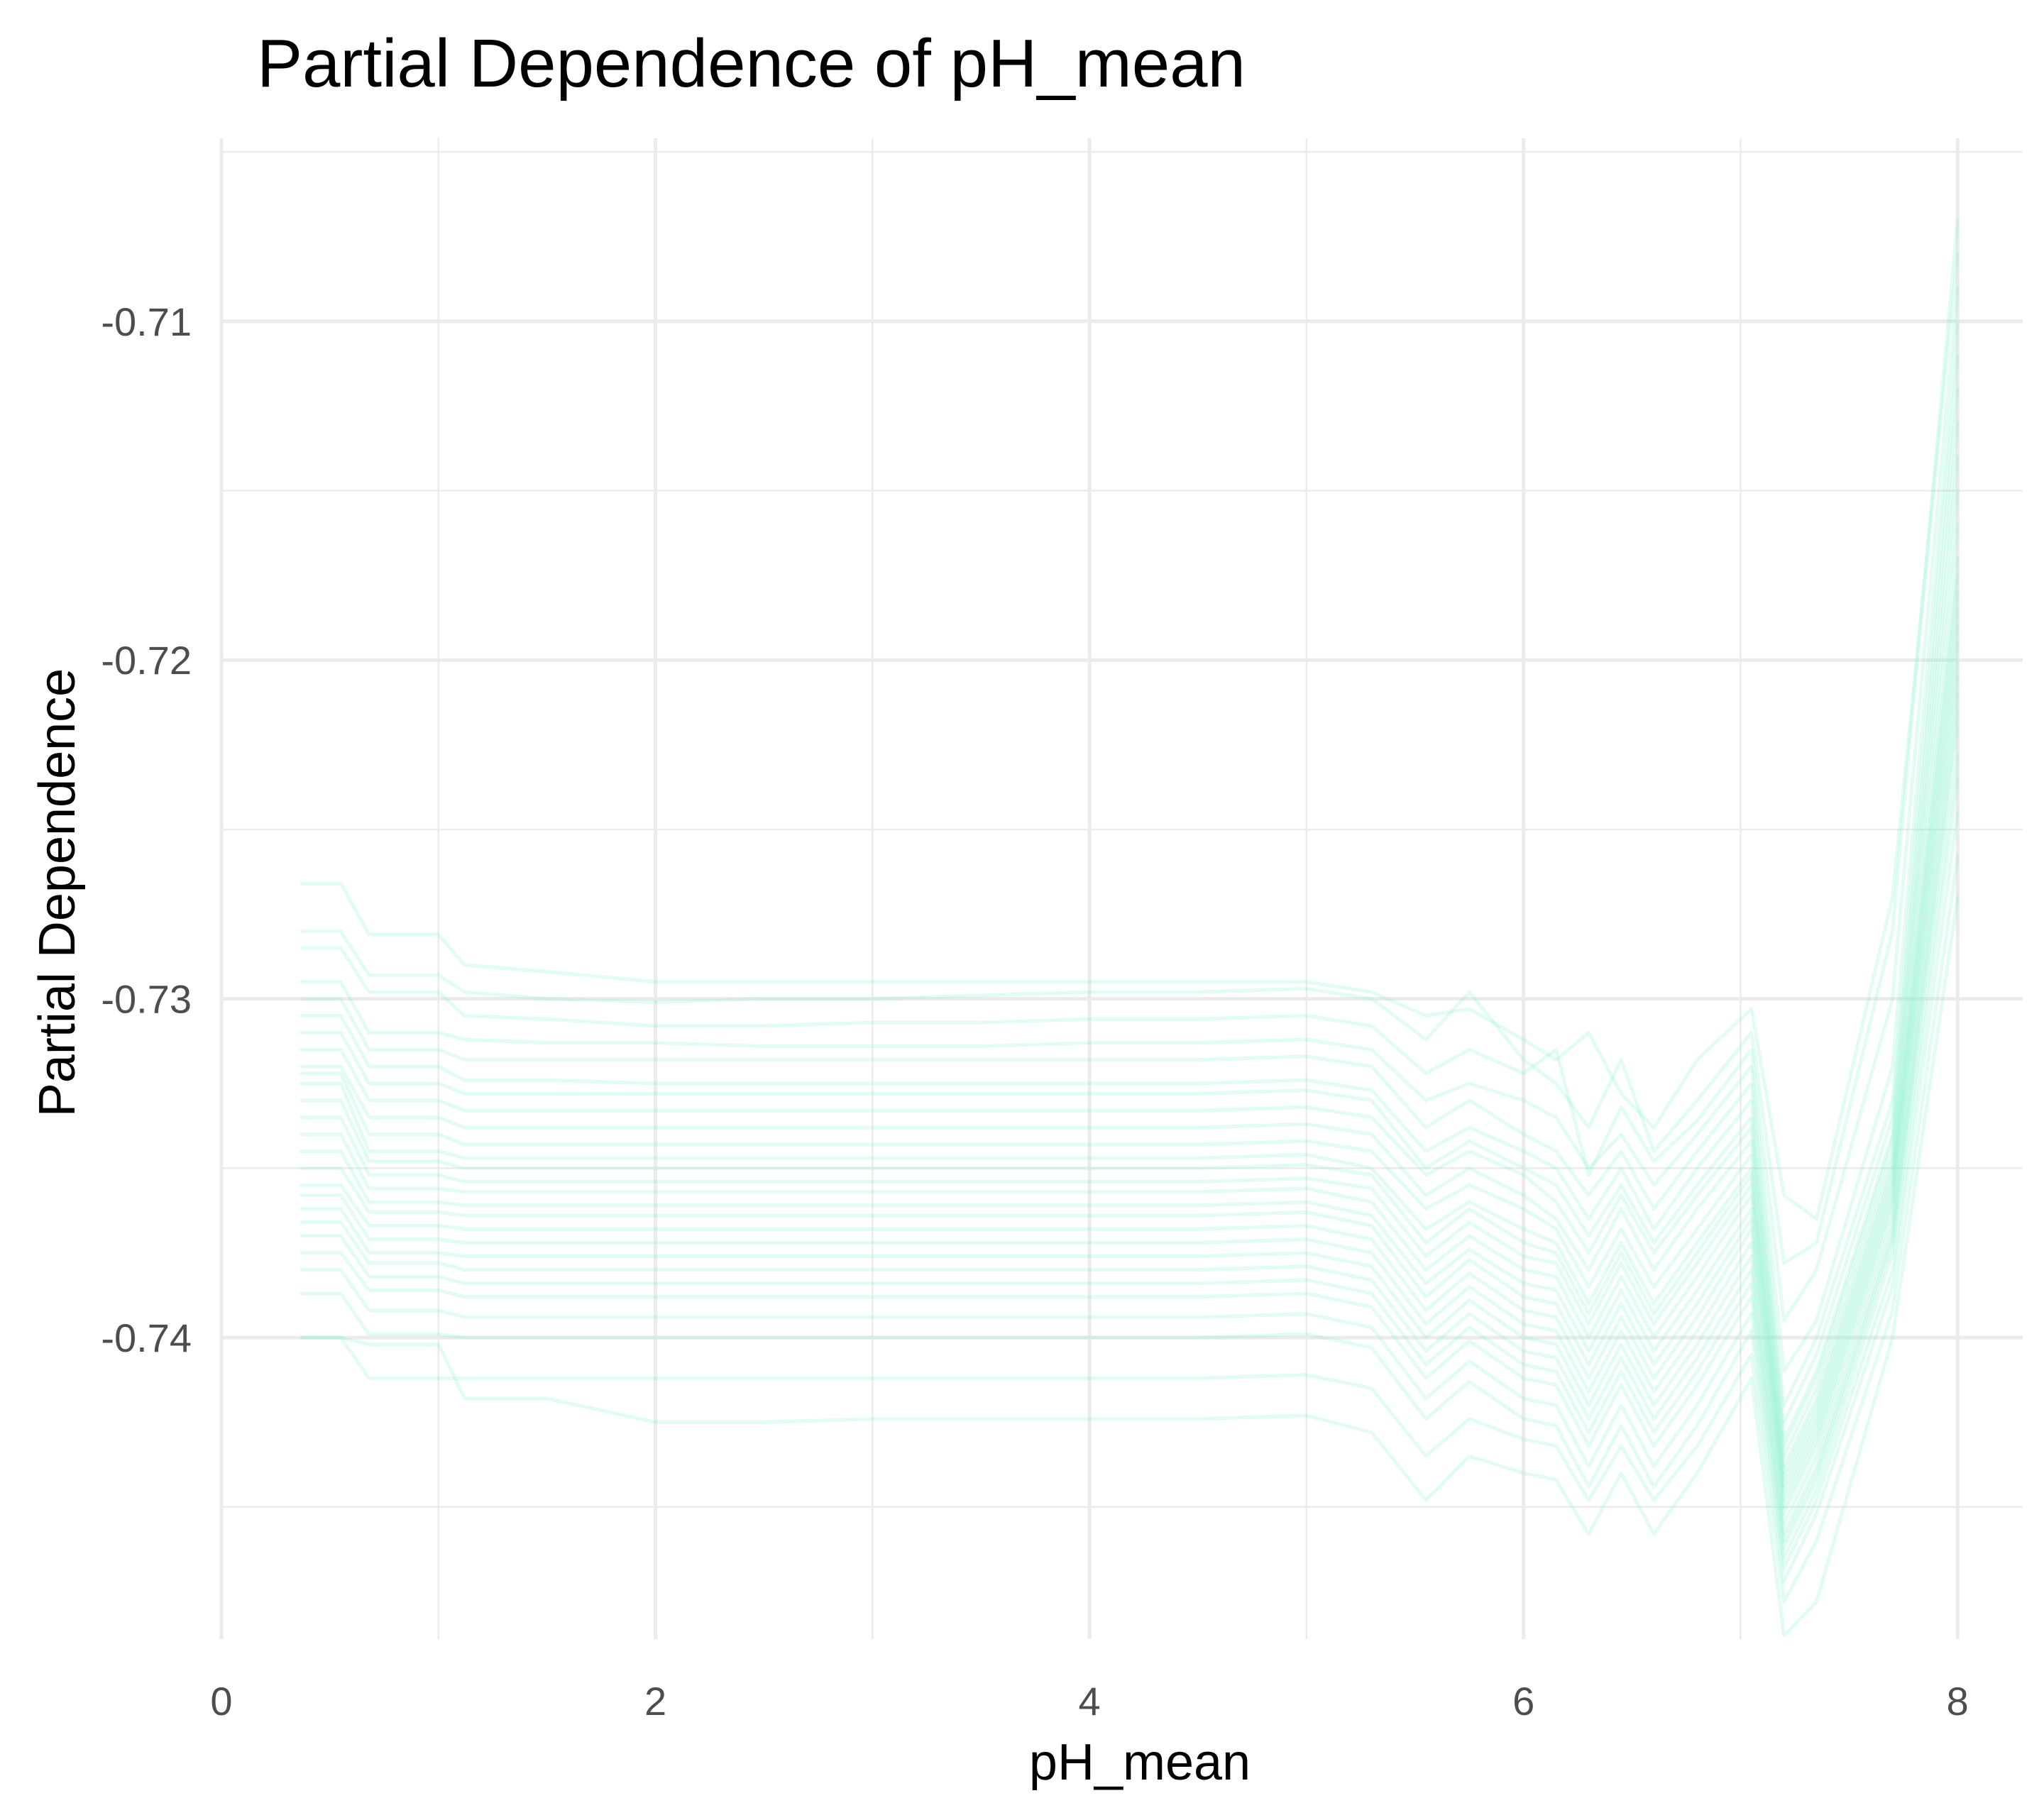 The width and height of the screenshot is (2044, 1820). What do you see at coordinates (1140, 1762) in the screenshot?
I see `x-axis-title: pH_mean` at bounding box center [1140, 1762].